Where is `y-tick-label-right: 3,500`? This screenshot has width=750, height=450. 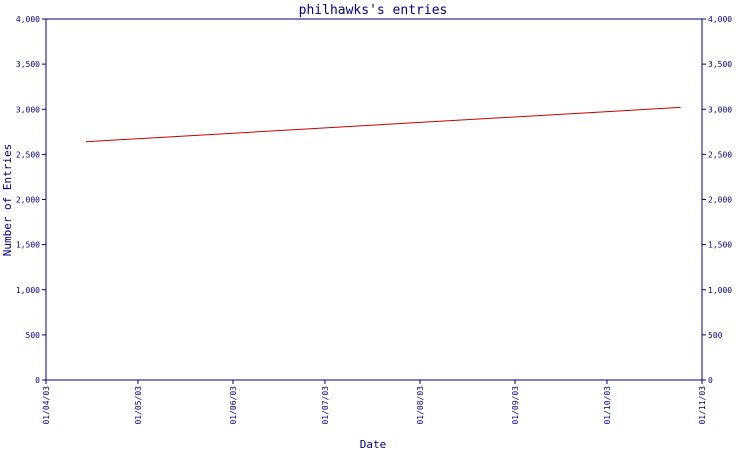
y-tick-label-right: 3,500 is located at coordinates (720, 64).